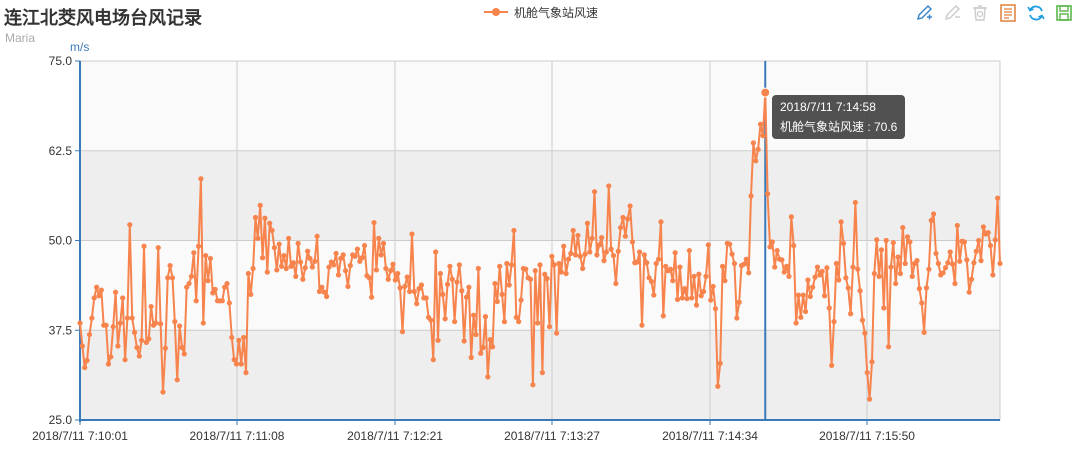 The image size is (1080, 463). I want to click on data-view-button, so click(1008, 13).